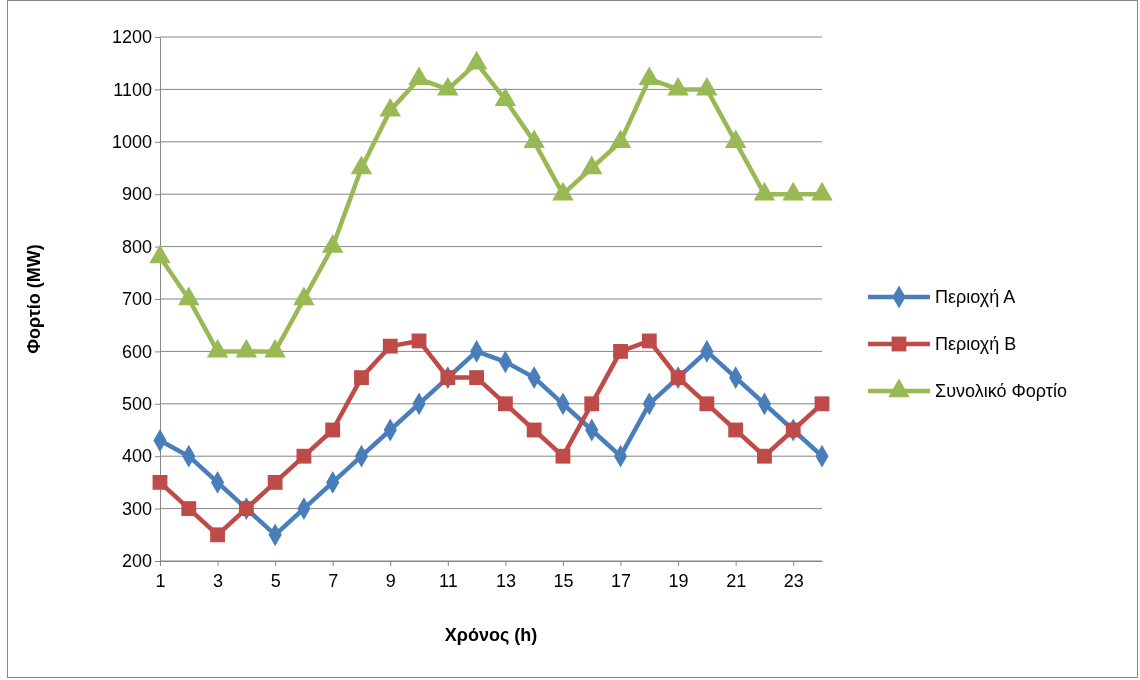 Image resolution: width=1140 pixels, height=680 pixels. I want to click on x-tick-label: 15, so click(563, 581).